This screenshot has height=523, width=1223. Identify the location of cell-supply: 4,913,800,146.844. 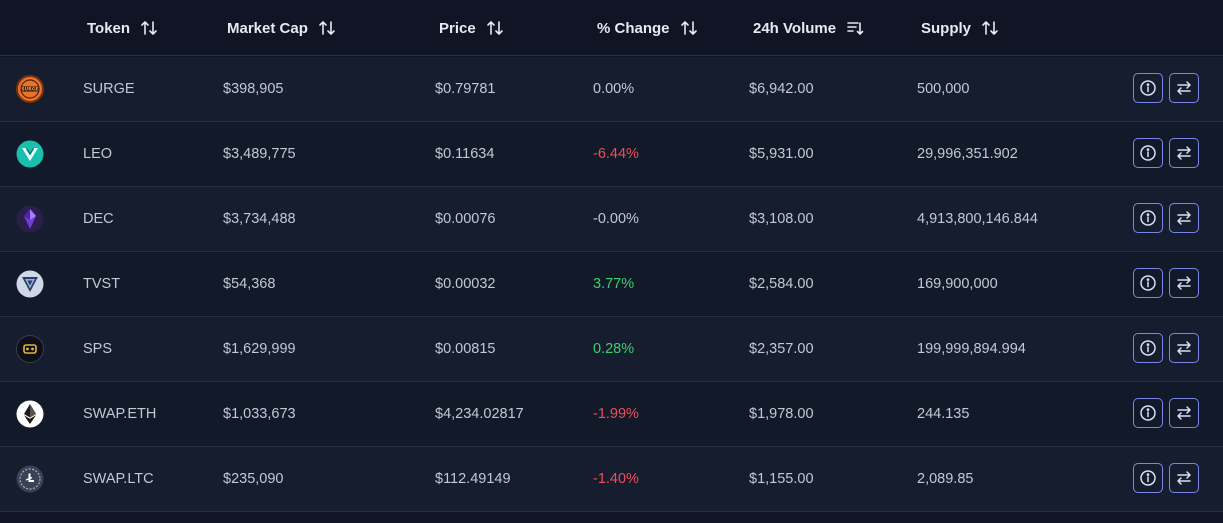
(977, 219).